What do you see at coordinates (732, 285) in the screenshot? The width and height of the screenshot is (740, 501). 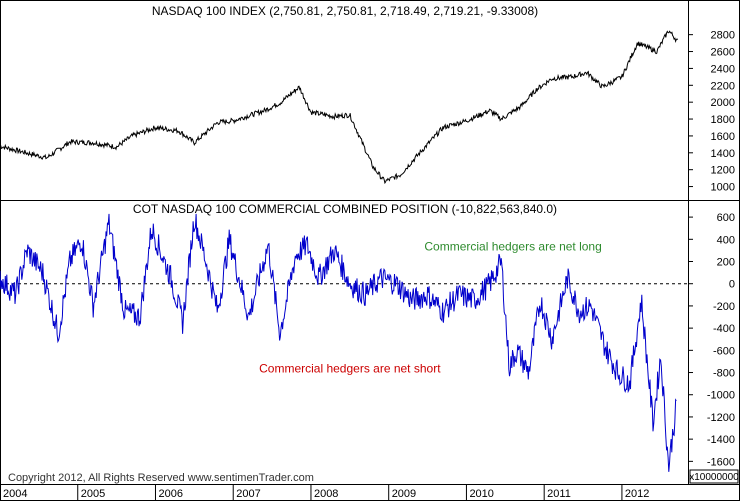 I see `cot-tick-label: 0` at bounding box center [732, 285].